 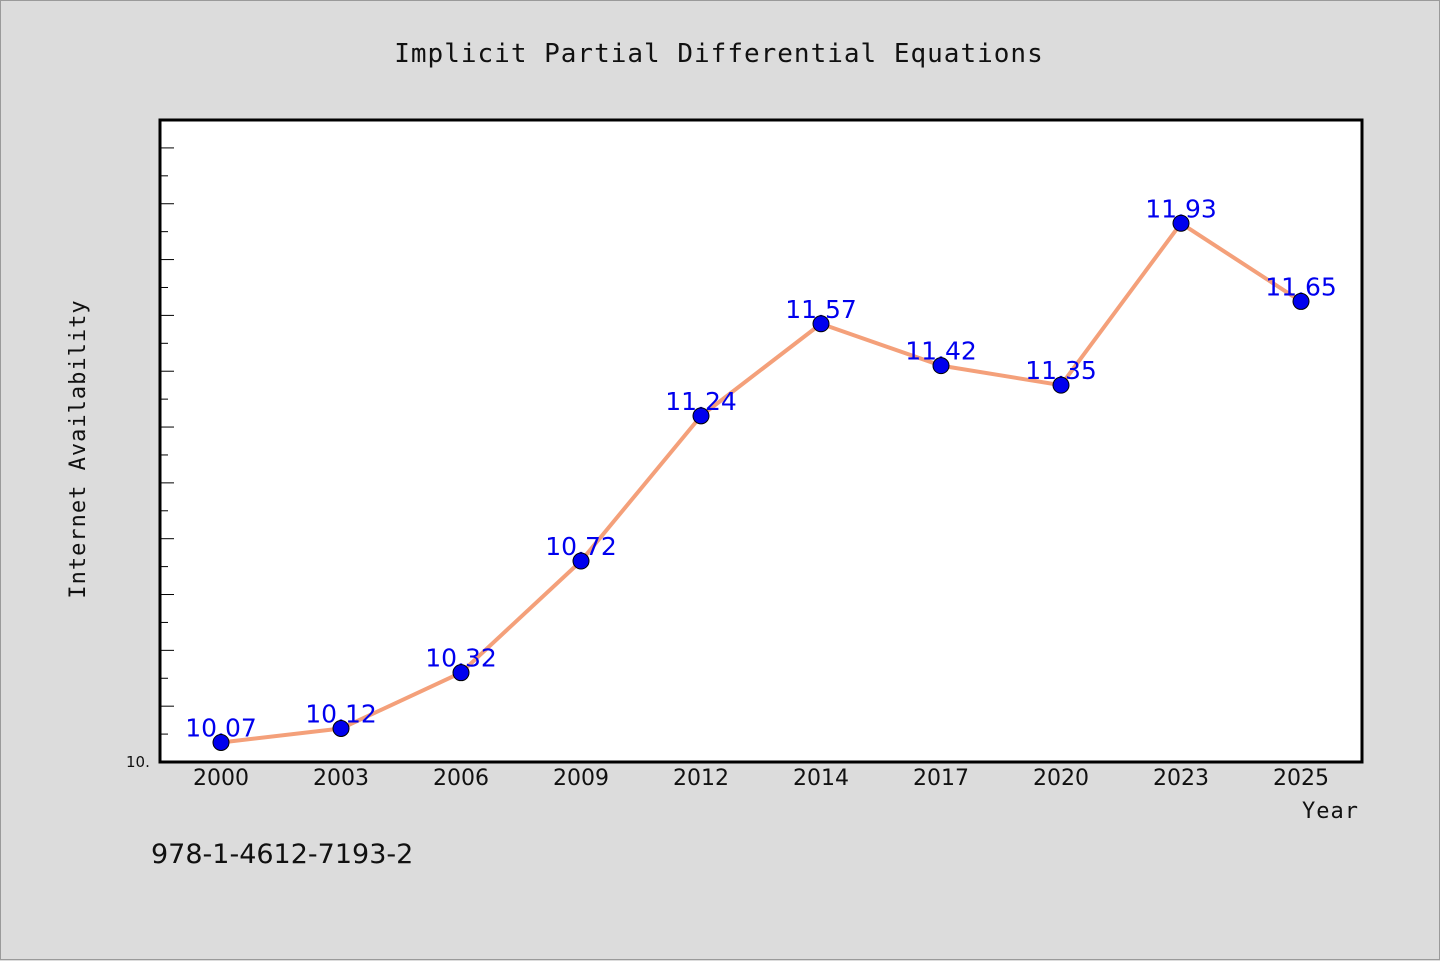 I want to click on x-tick-label: 2023, so click(x=1181, y=778).